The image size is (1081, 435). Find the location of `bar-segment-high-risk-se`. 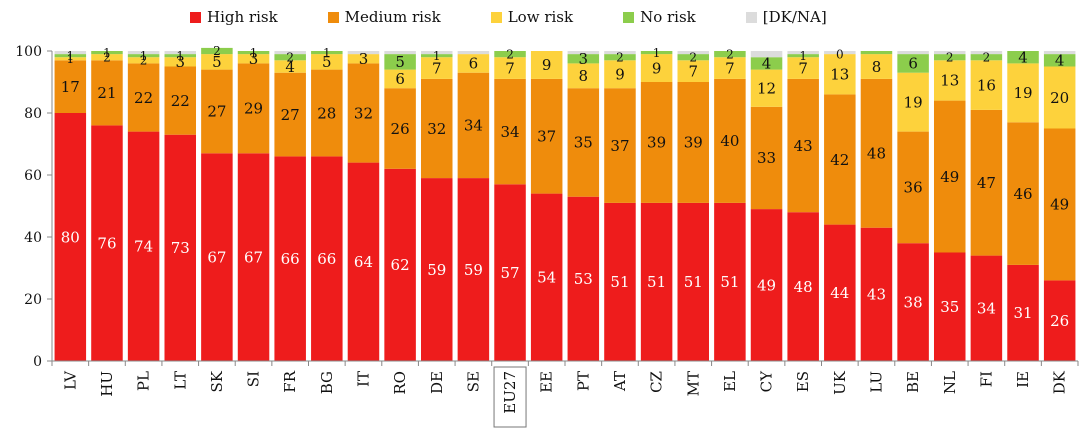

bar-segment-high-risk-se is located at coordinates (473, 269).